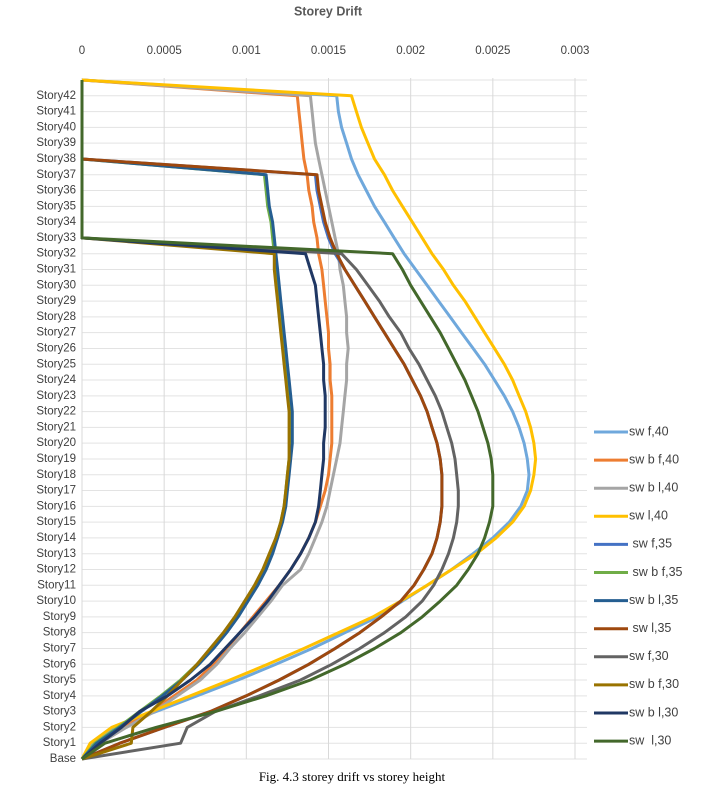  Describe the element at coordinates (59, 664) in the screenshot. I see `y-tick-label: Story6` at that location.